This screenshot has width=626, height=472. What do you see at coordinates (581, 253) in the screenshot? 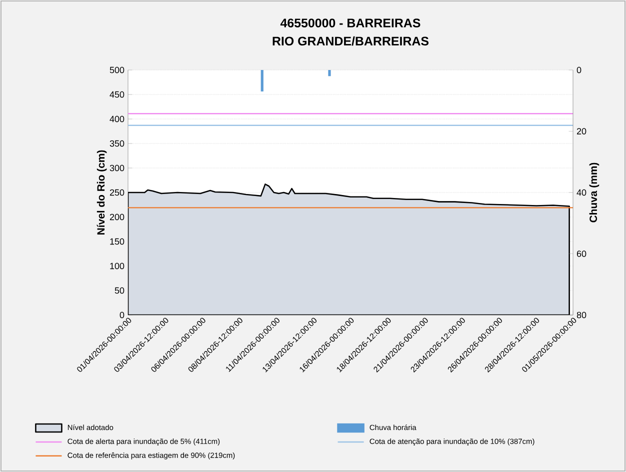
I see `y2-tick-label: 60` at bounding box center [581, 253].